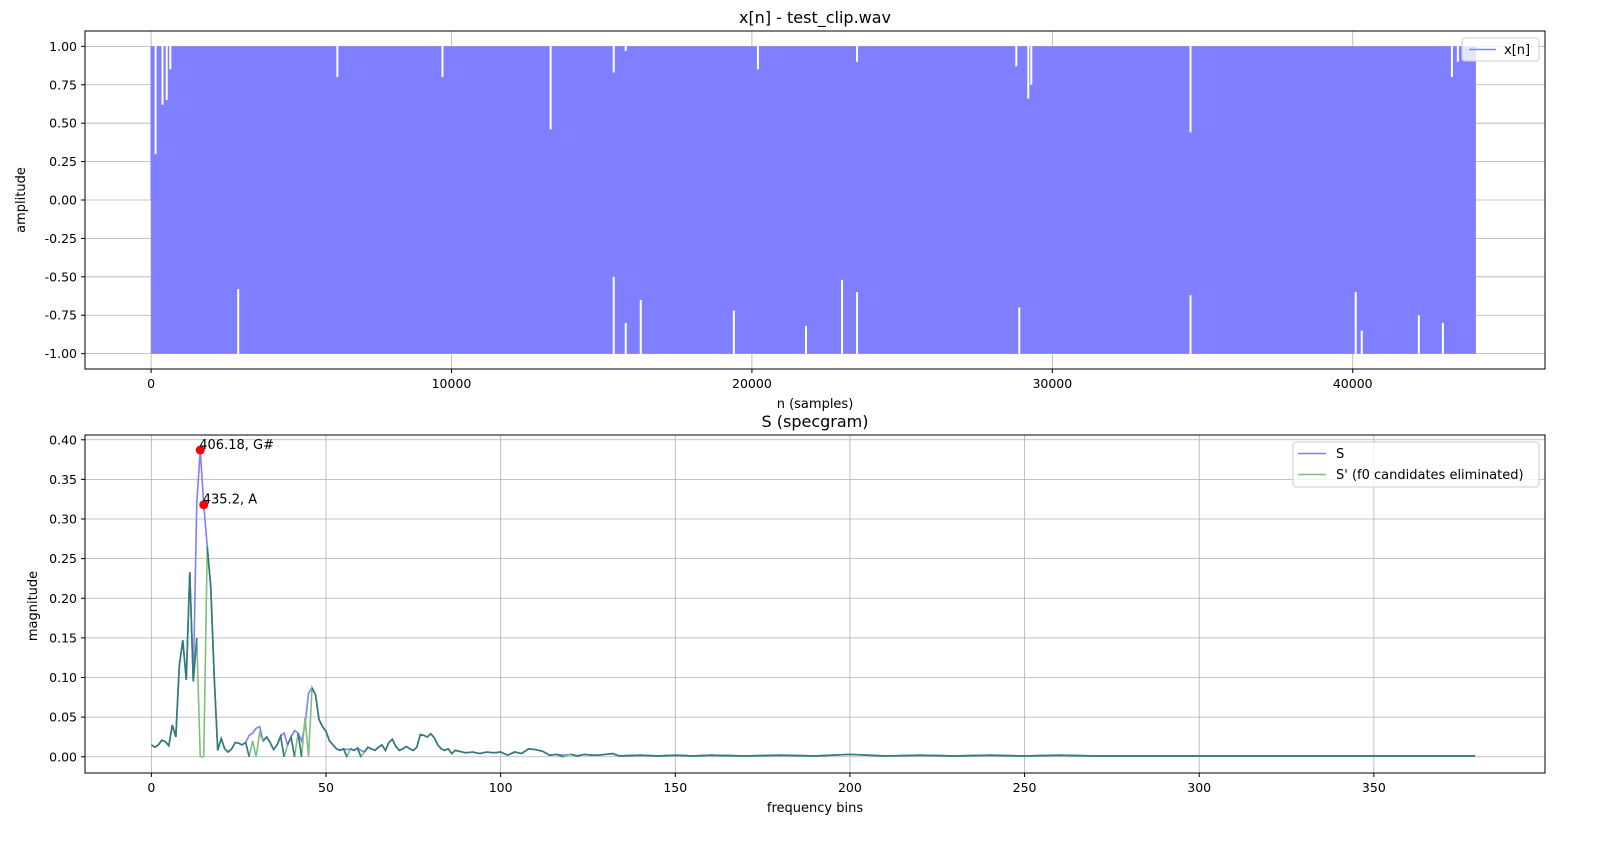 This screenshot has height=842, width=1597. I want to click on y-tick-label: -0.50, so click(61, 276).